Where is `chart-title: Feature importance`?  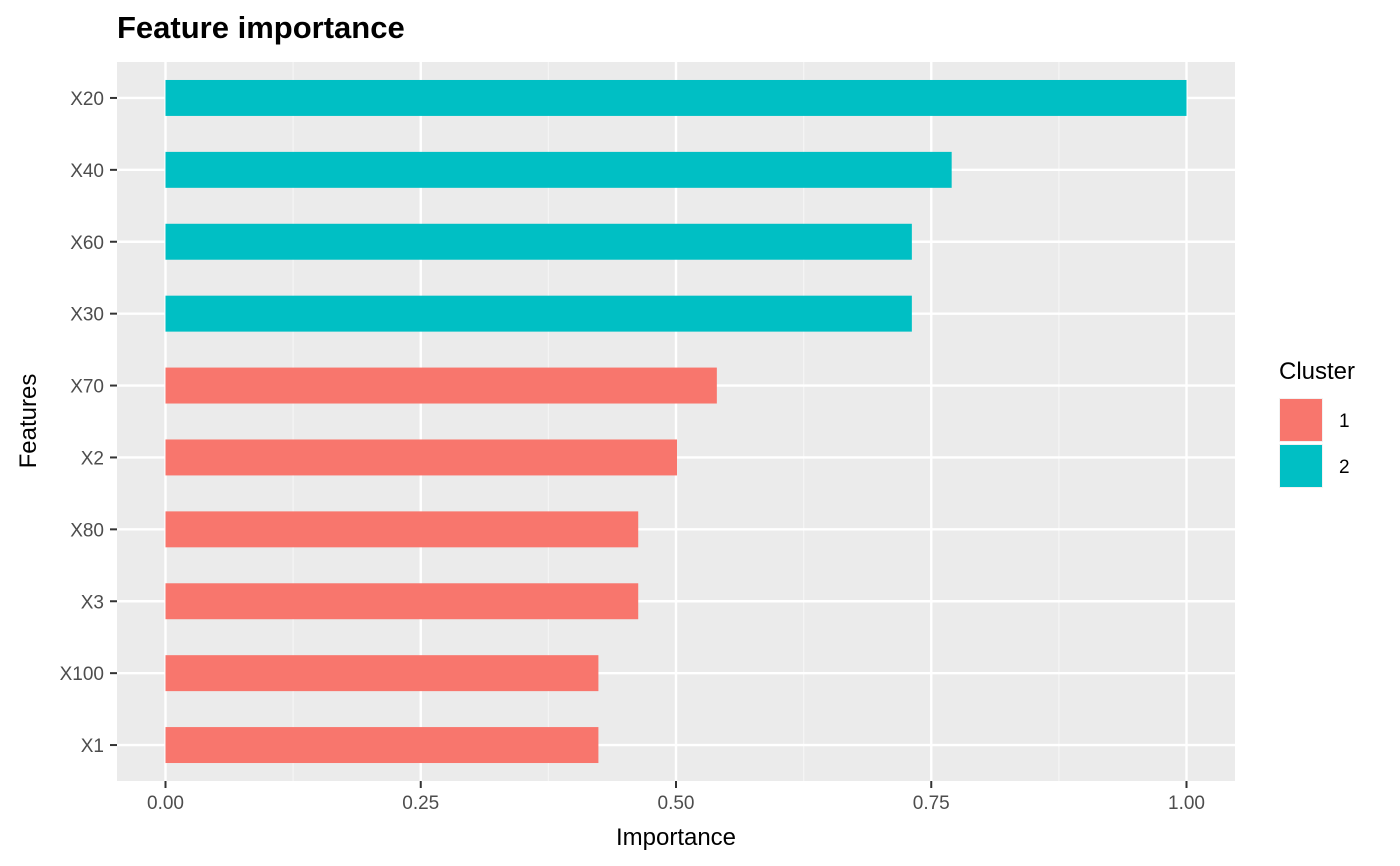
chart-title: Feature importance is located at coordinates (261, 27).